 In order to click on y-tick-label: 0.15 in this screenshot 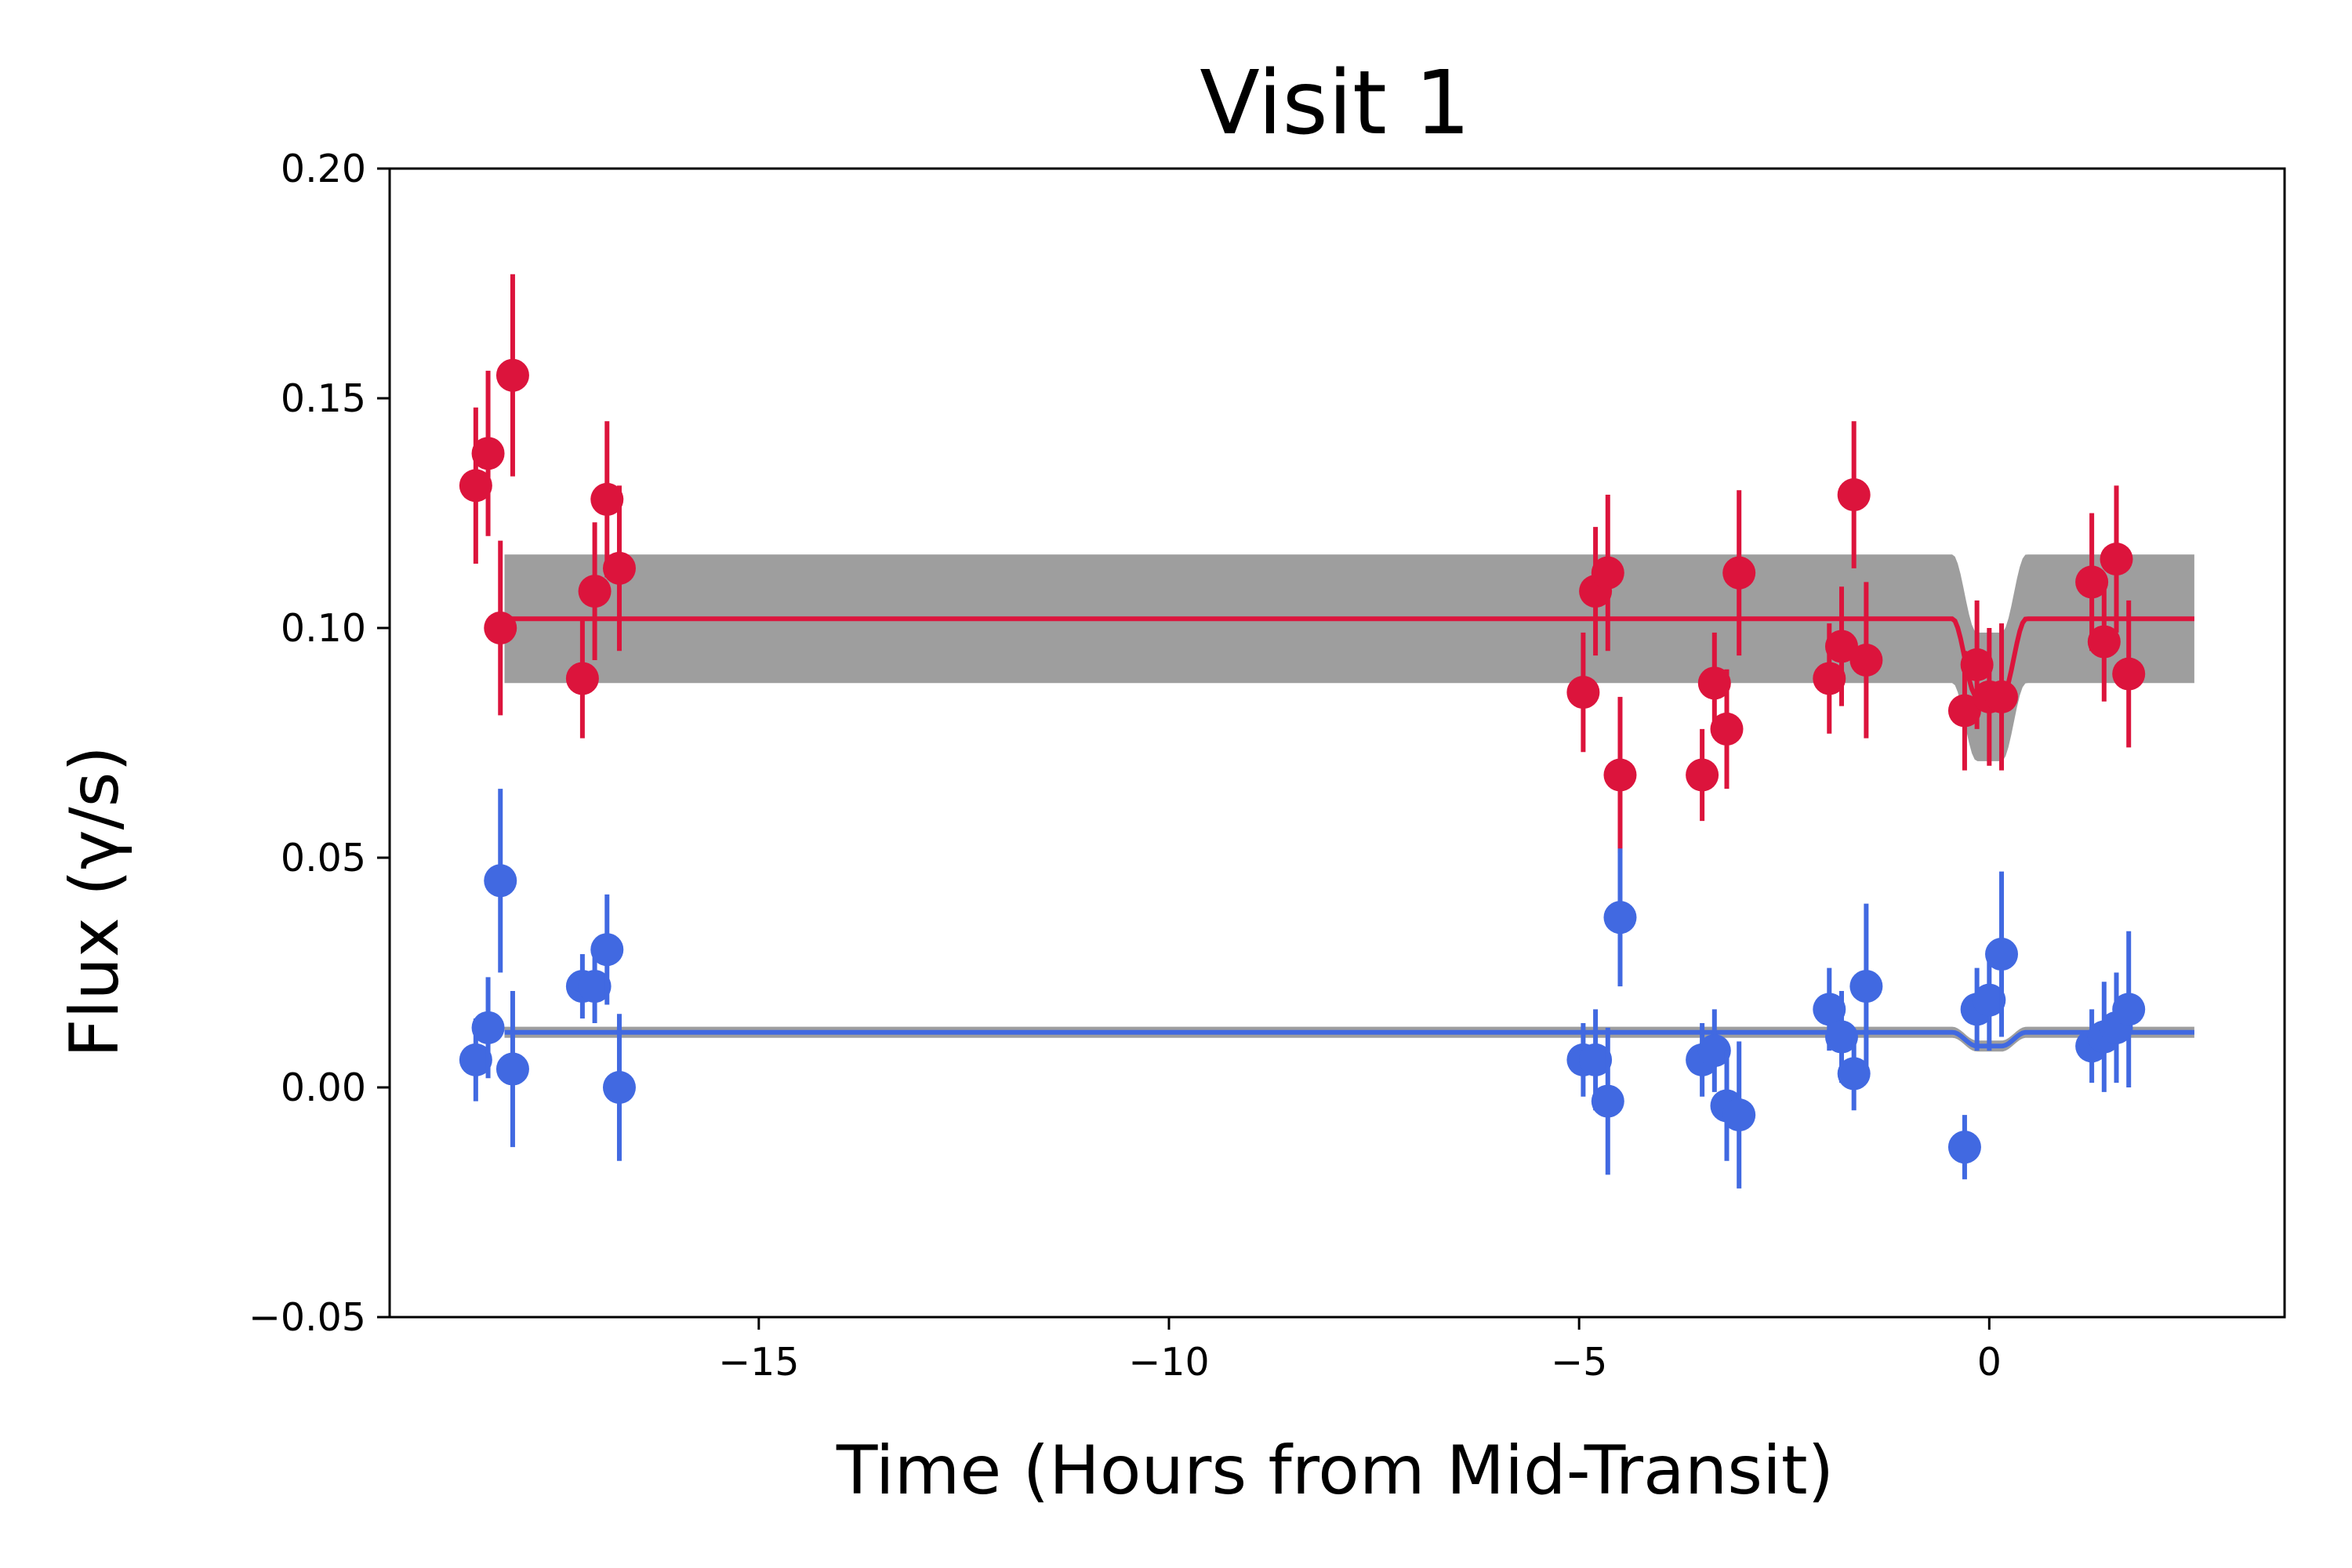, I will do `click(323, 398)`.